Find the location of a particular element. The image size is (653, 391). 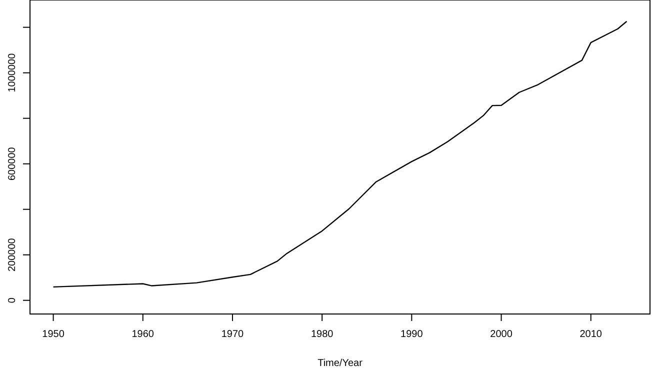

x-tick-label: 1980 is located at coordinates (322, 334).